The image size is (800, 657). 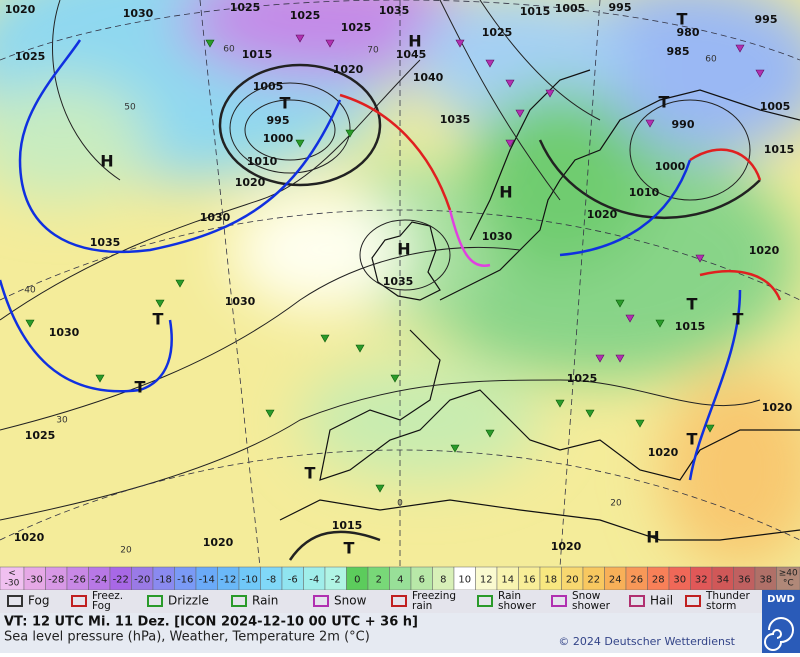 I want to click on scale-label: 34, so click(x=722, y=580).